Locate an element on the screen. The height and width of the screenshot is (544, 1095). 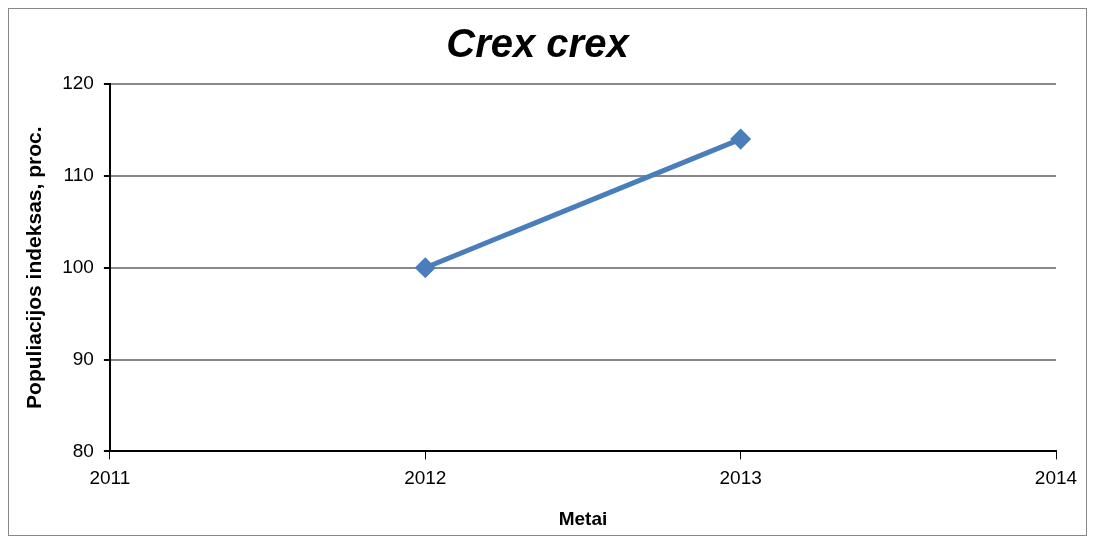
y-tick-label: 110 is located at coordinates (78, 175).